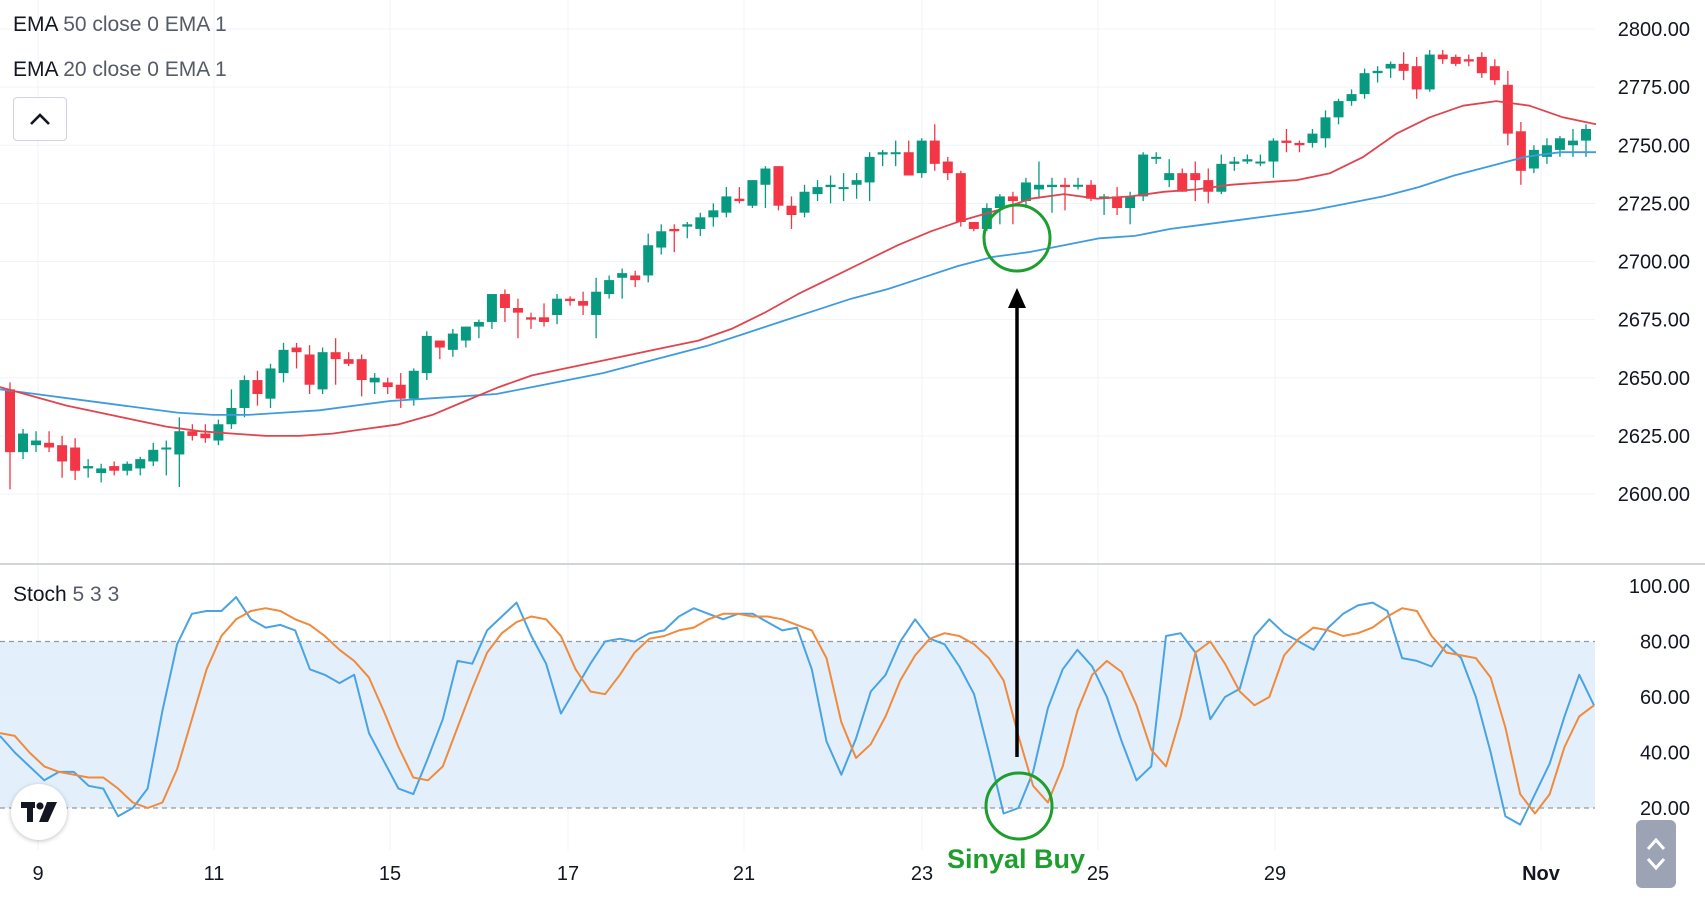 Image resolution: width=1705 pixels, height=898 pixels. What do you see at coordinates (1654, 88) in the screenshot?
I see `price-tick-label: 2775.00` at bounding box center [1654, 88].